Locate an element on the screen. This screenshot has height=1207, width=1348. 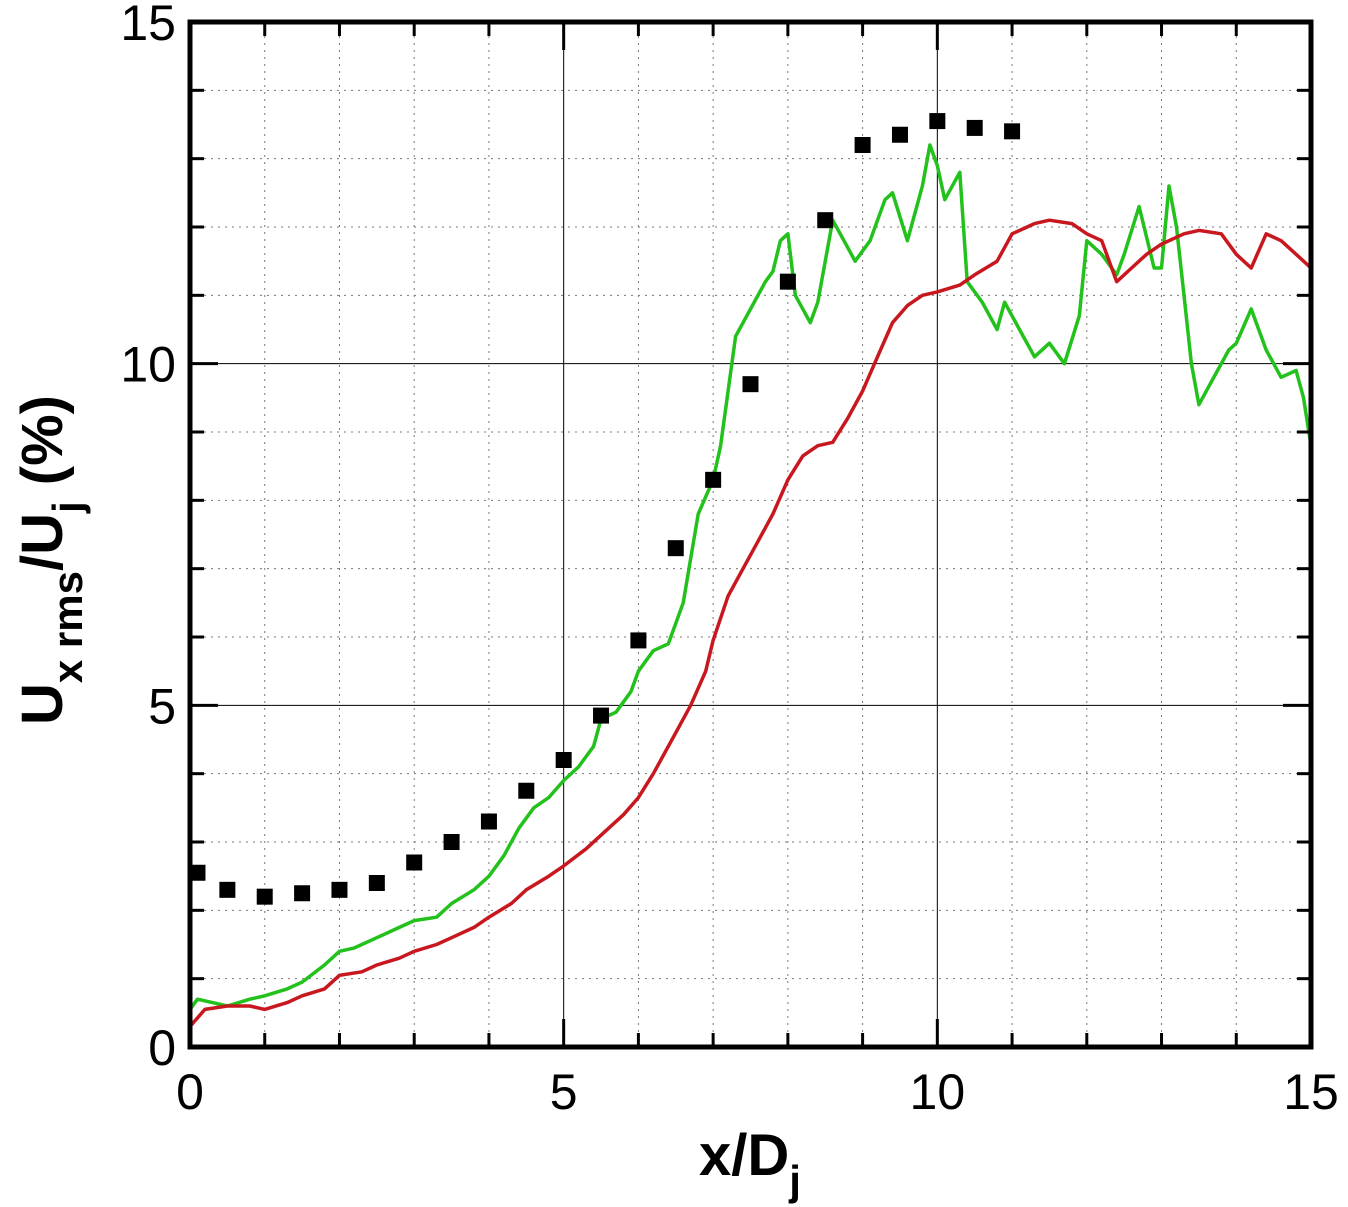
y-tick-label: 15 is located at coordinates (148, 25).